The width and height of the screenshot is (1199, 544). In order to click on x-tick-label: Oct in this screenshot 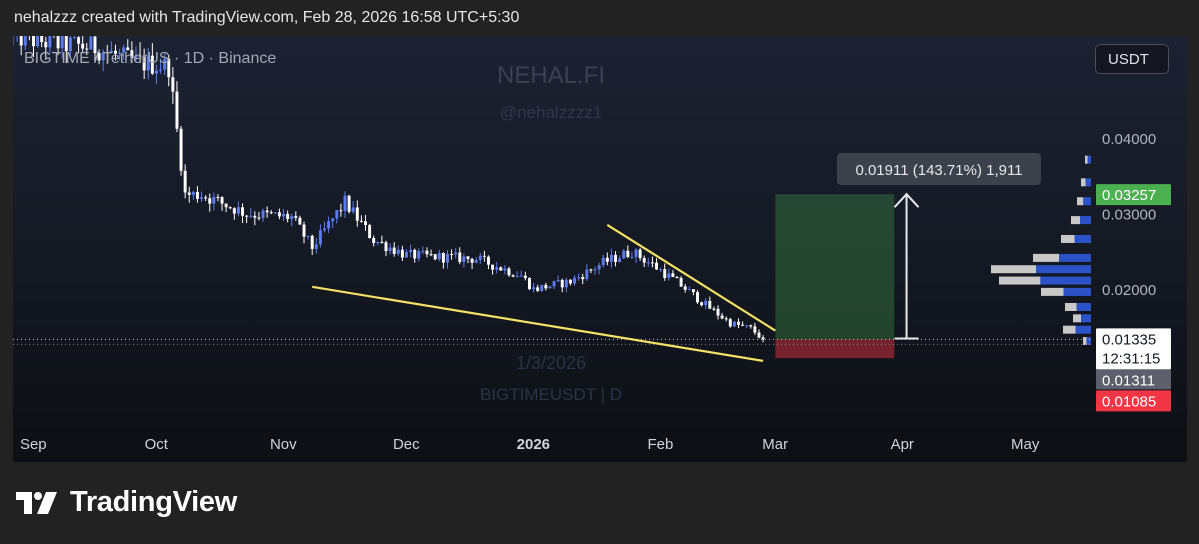, I will do `click(157, 444)`.